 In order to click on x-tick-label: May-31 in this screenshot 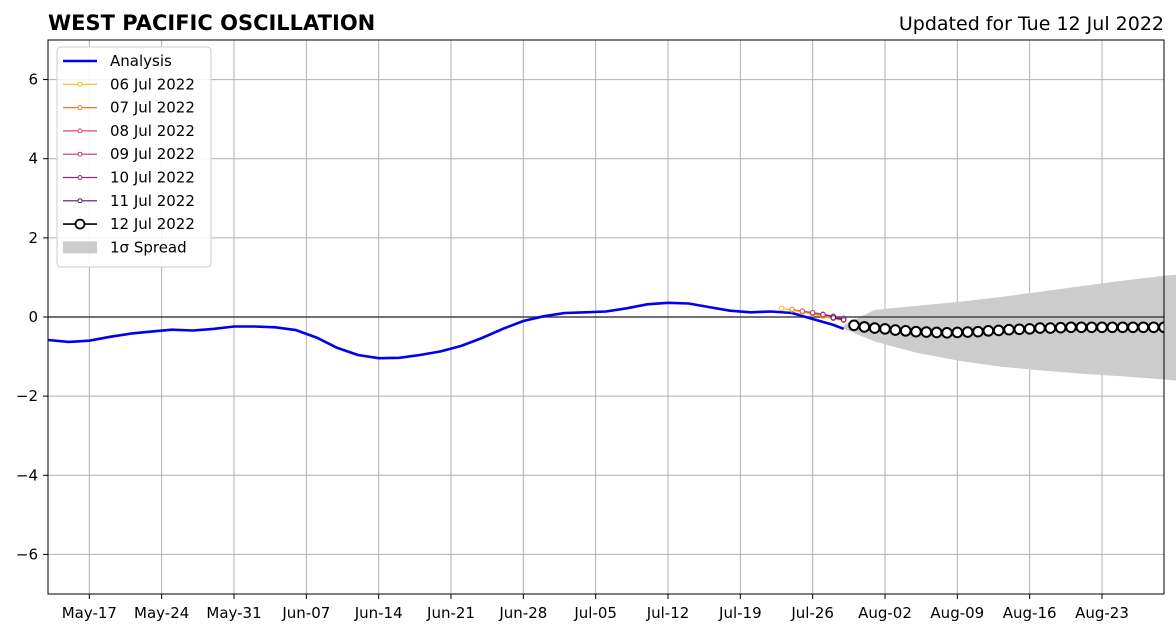, I will do `click(233, 613)`.